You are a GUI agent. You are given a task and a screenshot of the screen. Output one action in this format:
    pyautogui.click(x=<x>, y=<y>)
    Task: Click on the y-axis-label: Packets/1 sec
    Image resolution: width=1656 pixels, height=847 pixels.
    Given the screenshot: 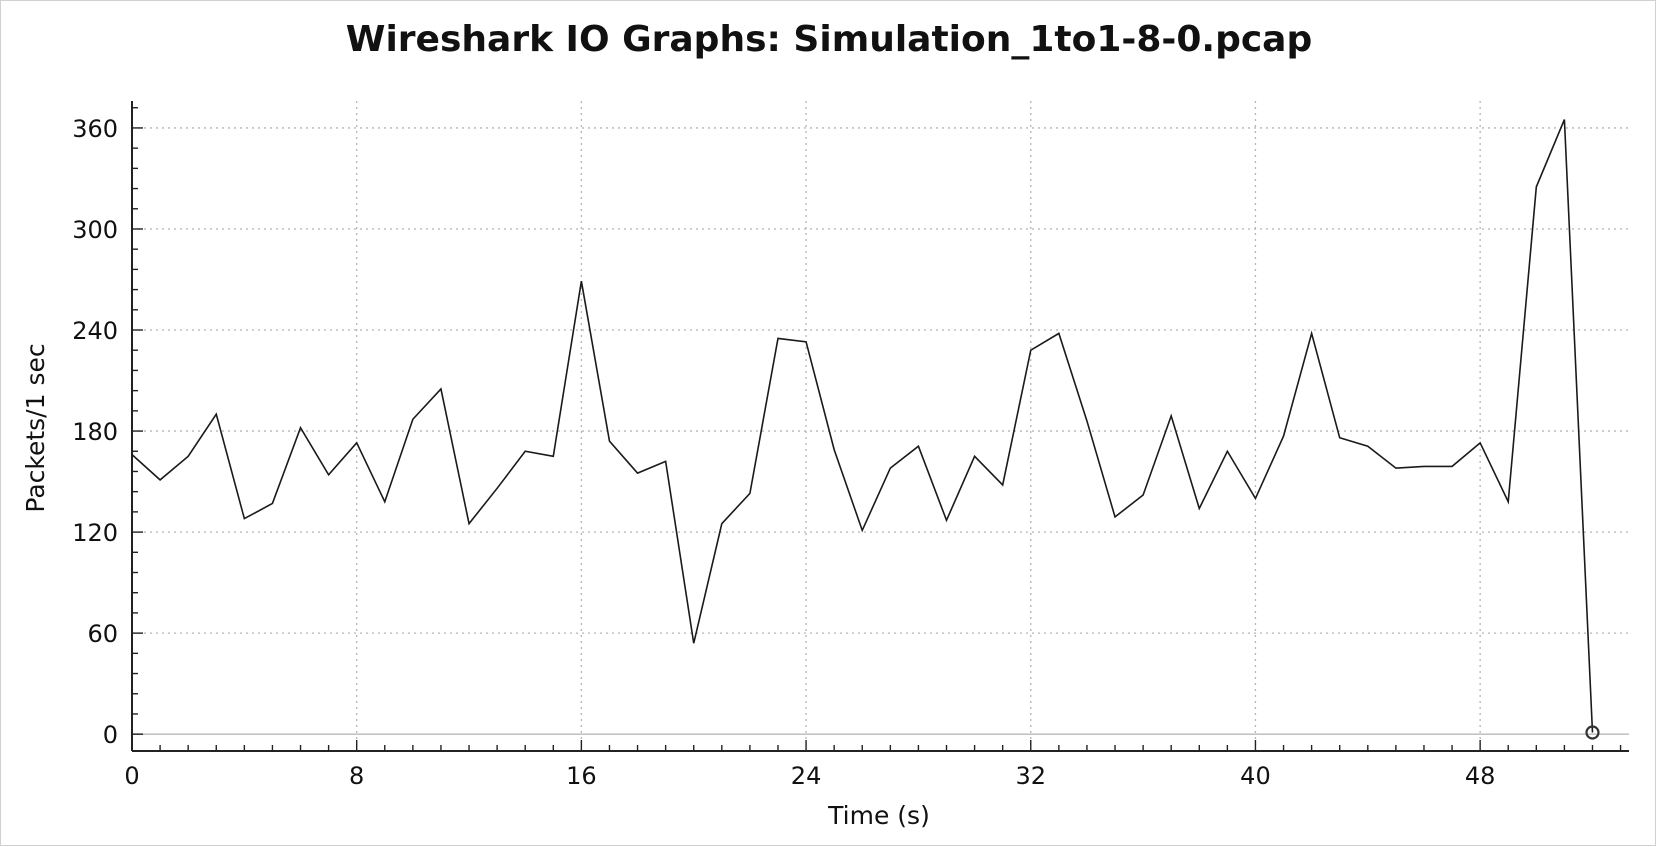 What is the action you would take?
    pyautogui.click(x=35, y=427)
    